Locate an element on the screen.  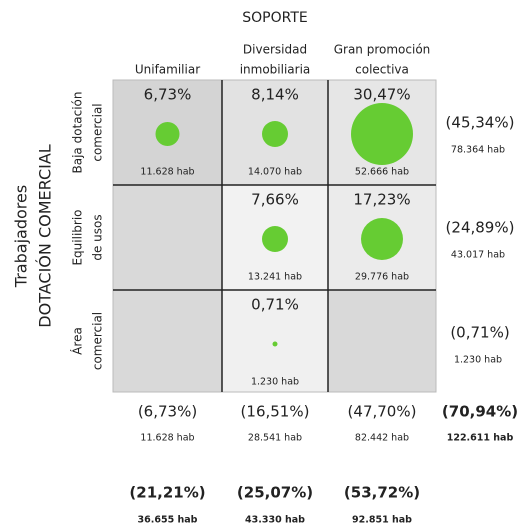
column-total-pct: (16,51%) is located at coordinates (275, 412).